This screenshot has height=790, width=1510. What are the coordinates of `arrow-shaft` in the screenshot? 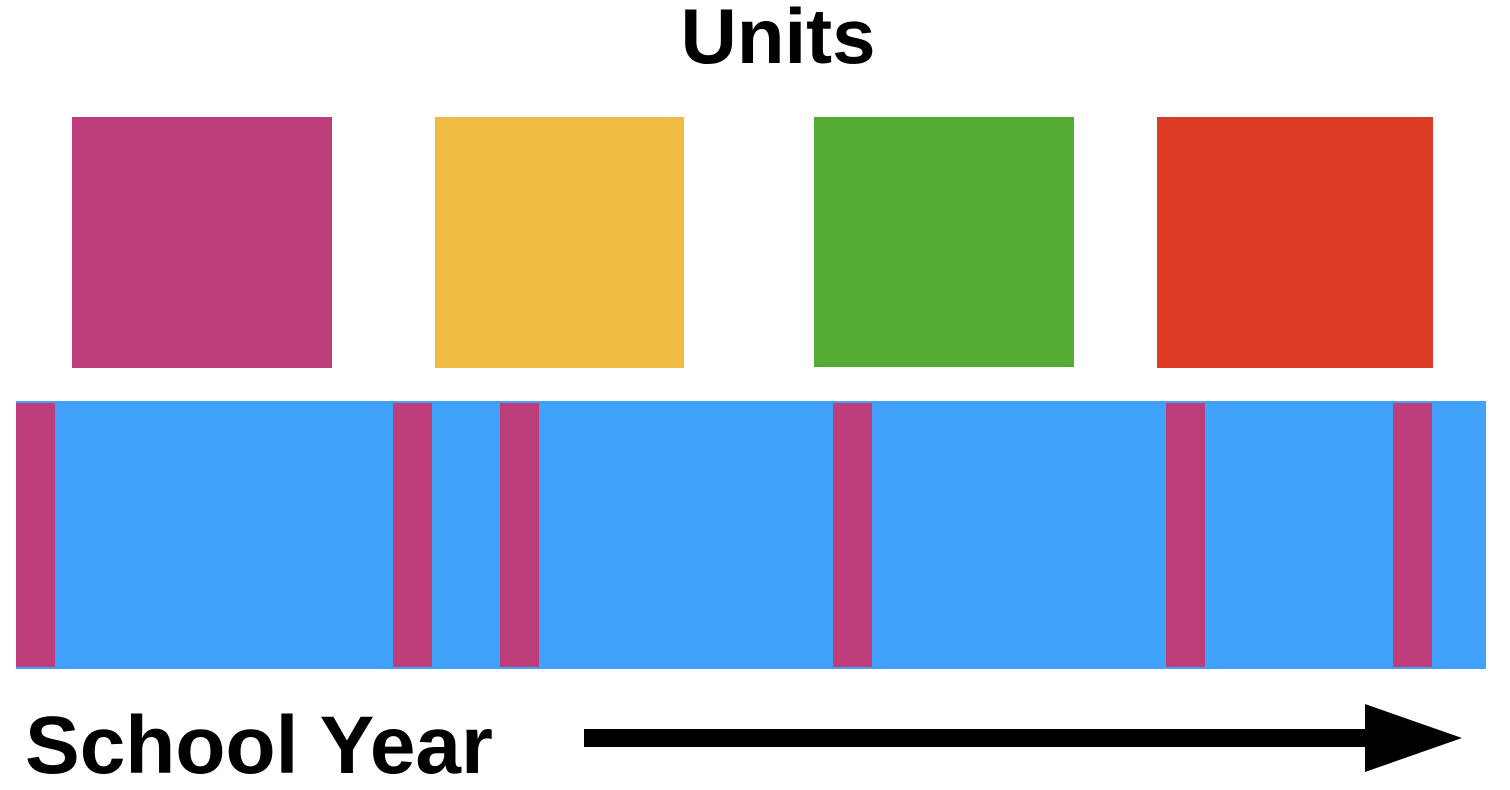 It's located at (975, 738).